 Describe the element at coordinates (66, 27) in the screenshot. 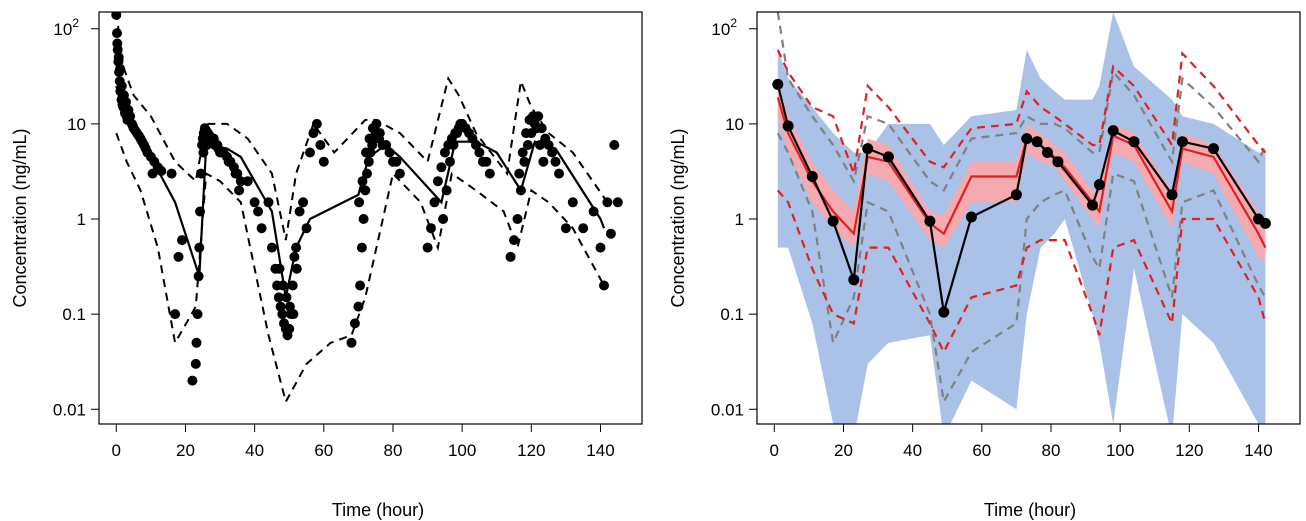

I see `panel-1-y-tick-label: 102` at that location.